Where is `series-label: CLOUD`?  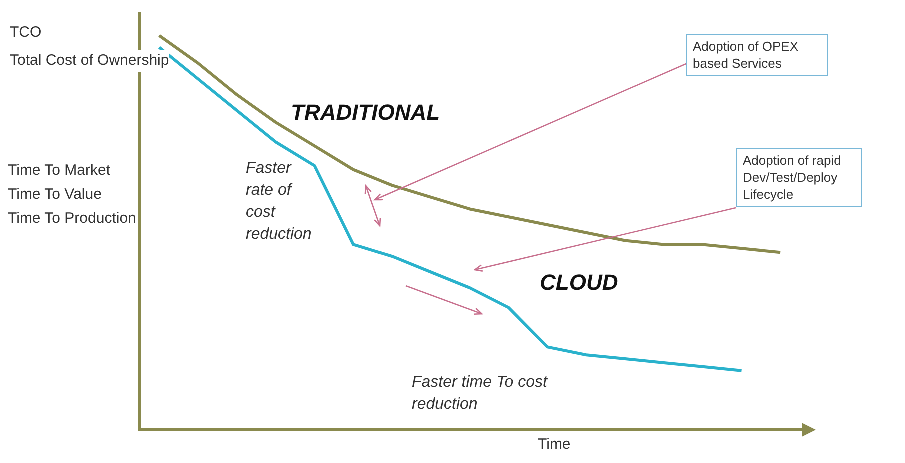 series-label: CLOUD is located at coordinates (579, 283).